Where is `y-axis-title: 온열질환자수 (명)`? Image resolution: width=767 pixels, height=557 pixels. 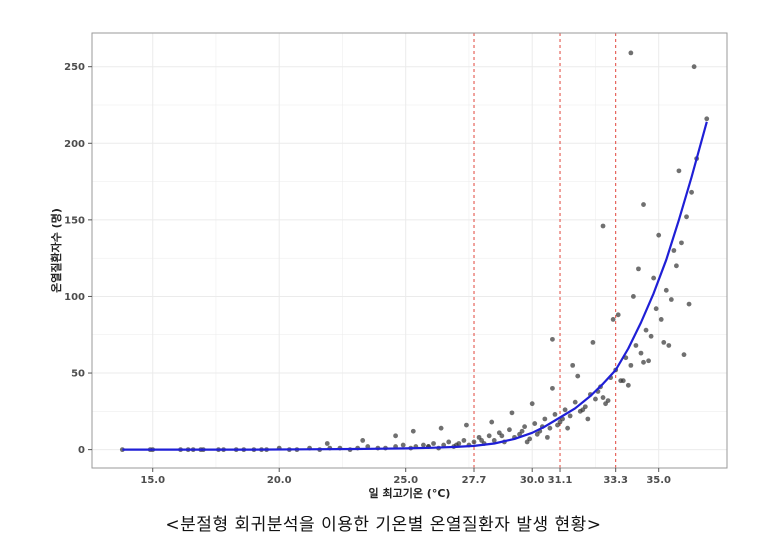 y-axis-title: 온열질환자수 (명) is located at coordinates (56, 250).